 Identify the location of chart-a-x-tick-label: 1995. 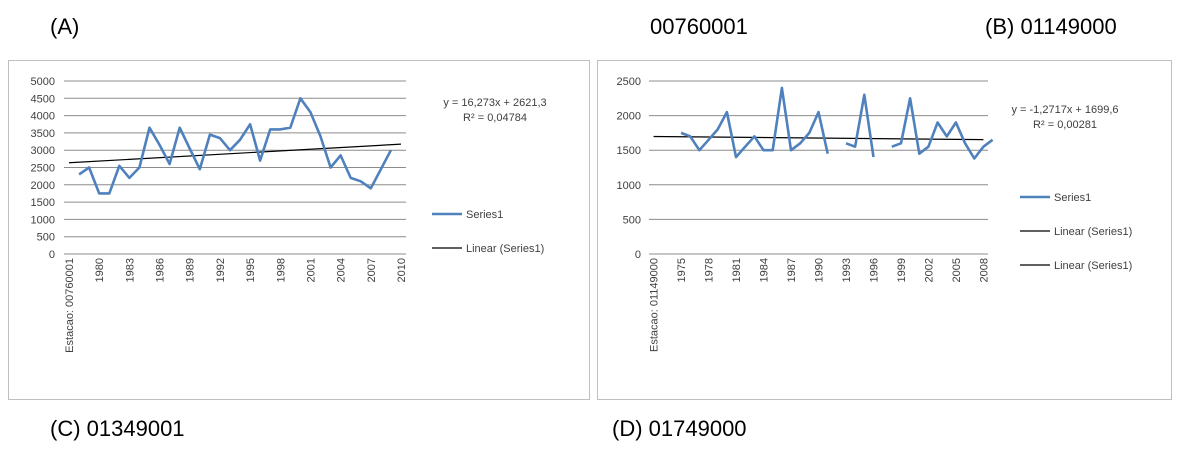
(251, 270).